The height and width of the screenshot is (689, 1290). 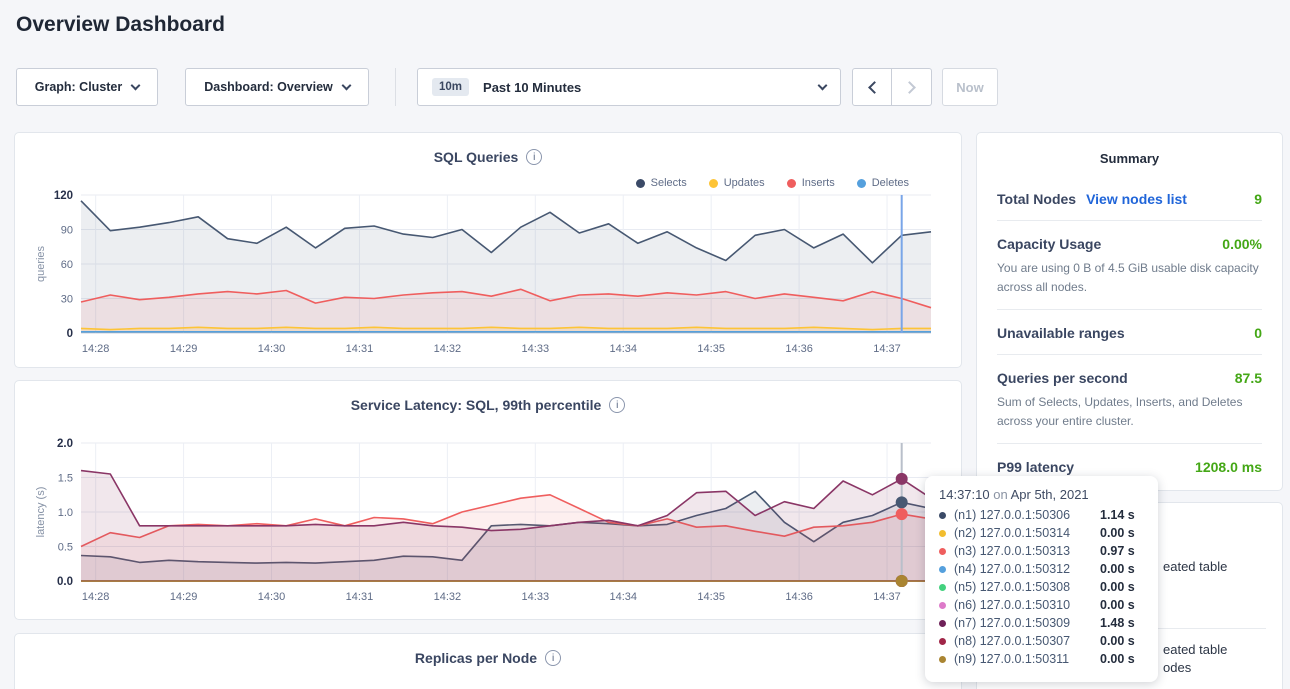 I want to click on series-line-n7, so click(x=506, y=500).